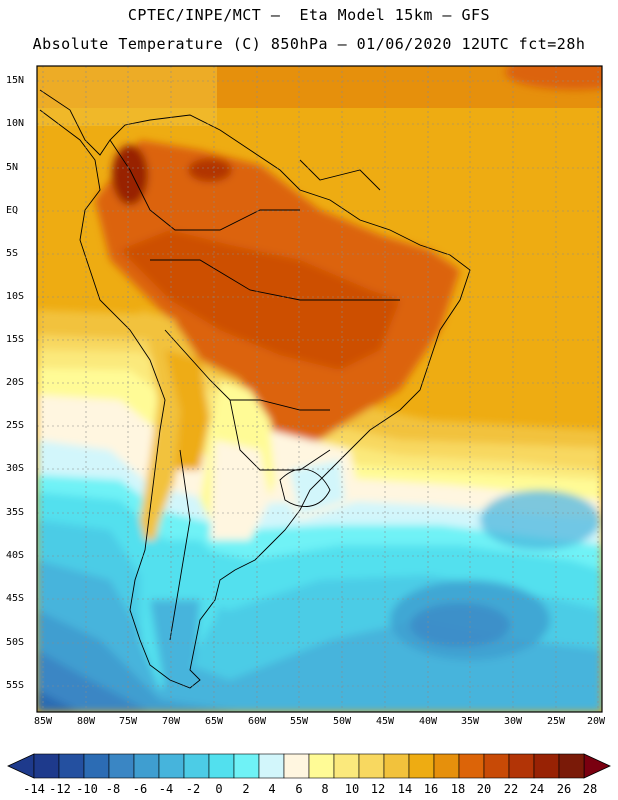 The width and height of the screenshot is (618, 800). What do you see at coordinates (43, 721) in the screenshot?
I see `lon-label: 85W` at bounding box center [43, 721].